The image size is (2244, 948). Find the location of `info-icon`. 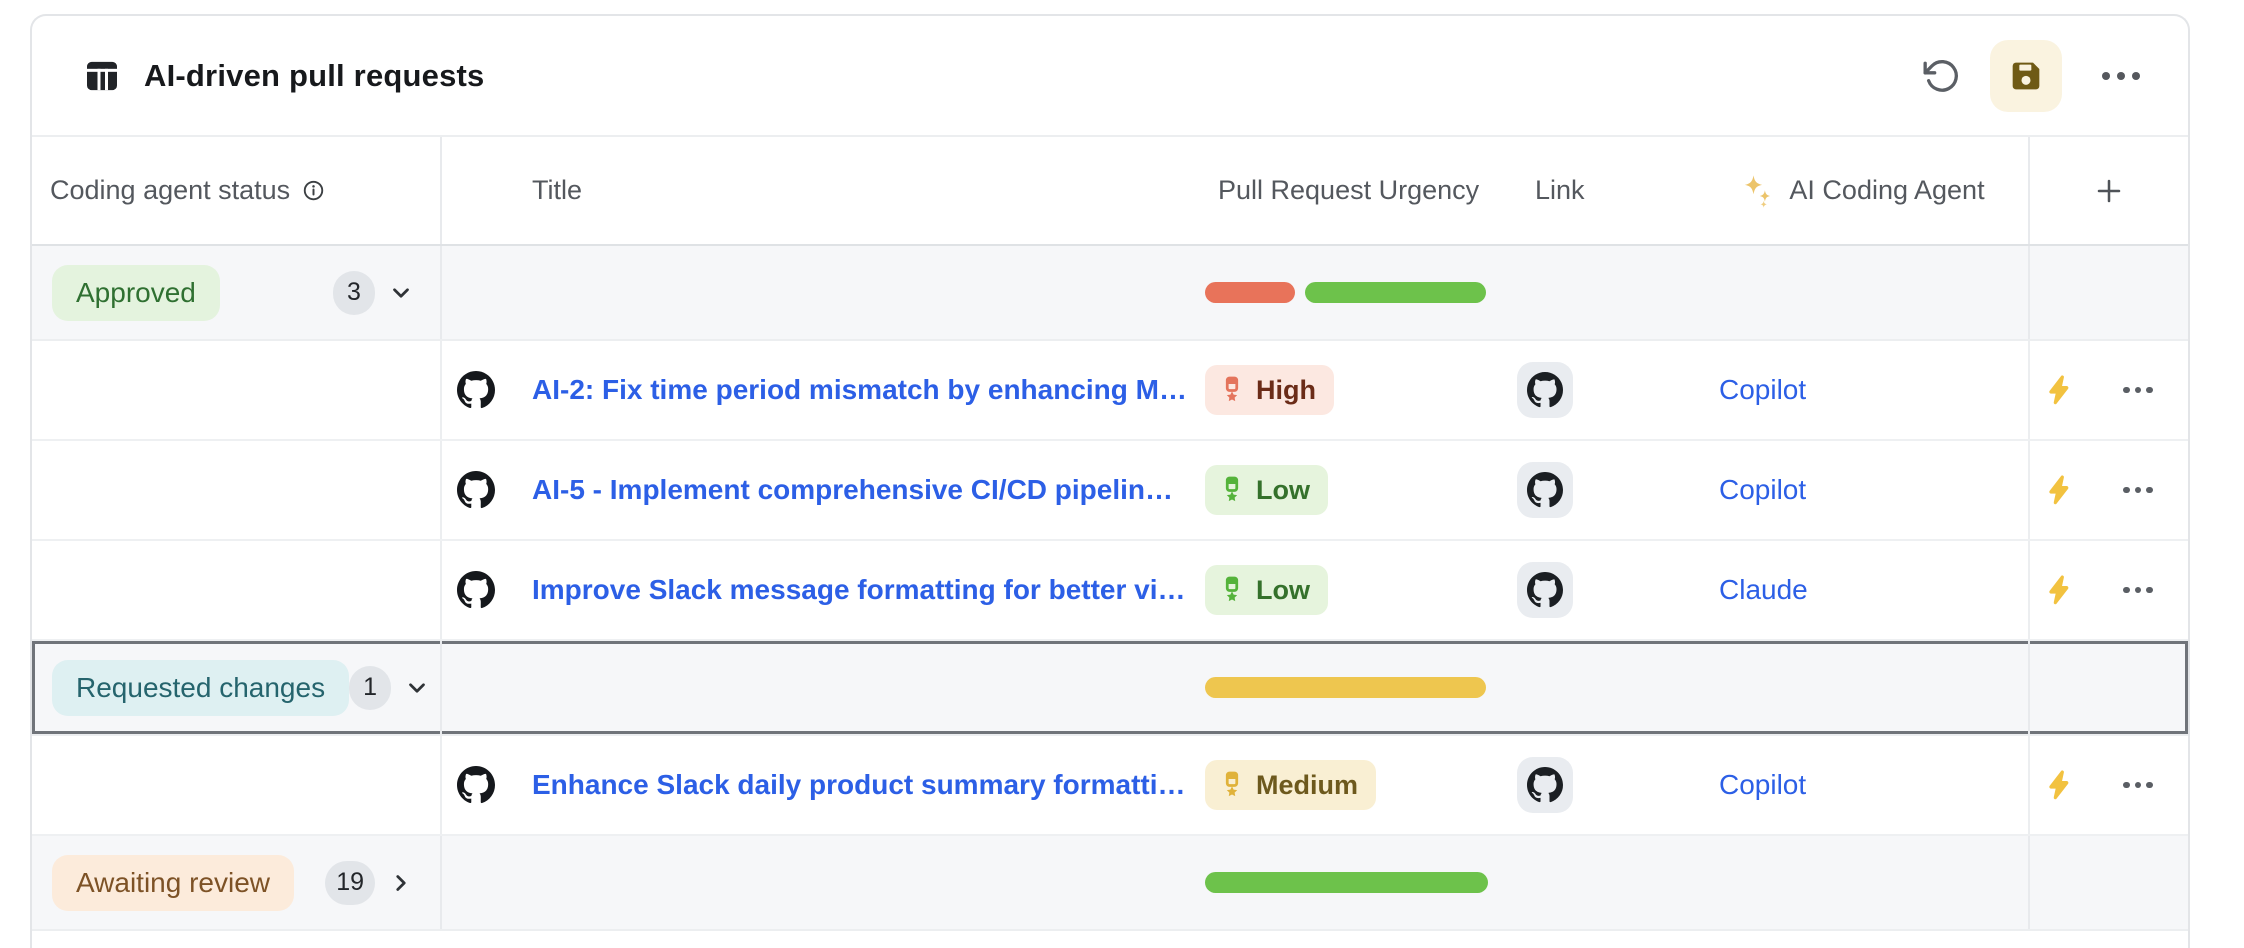

info-icon is located at coordinates (313, 190).